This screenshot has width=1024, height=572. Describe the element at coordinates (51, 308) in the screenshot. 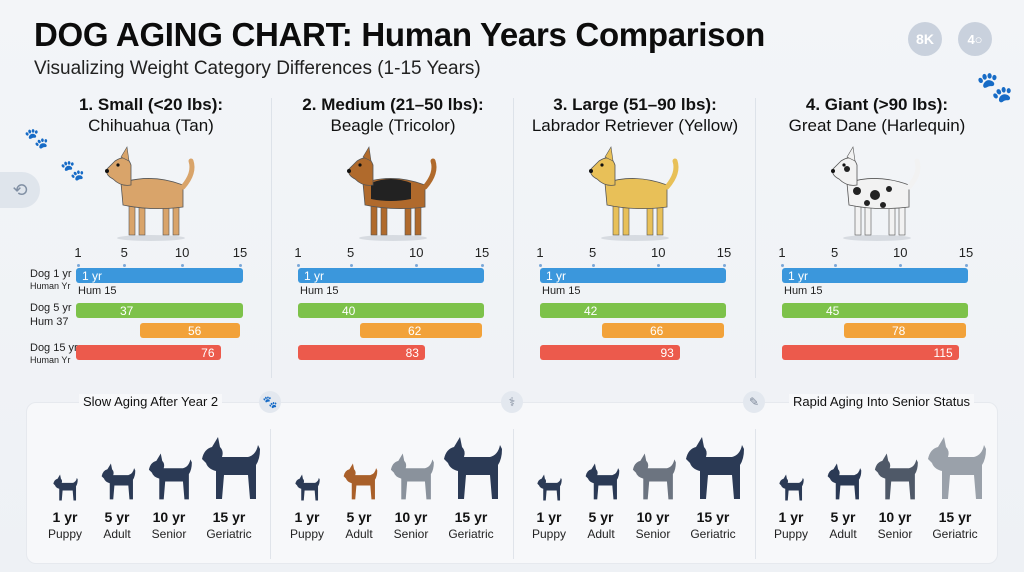

I see `row-label-dog5: Dog 5 yr` at that location.